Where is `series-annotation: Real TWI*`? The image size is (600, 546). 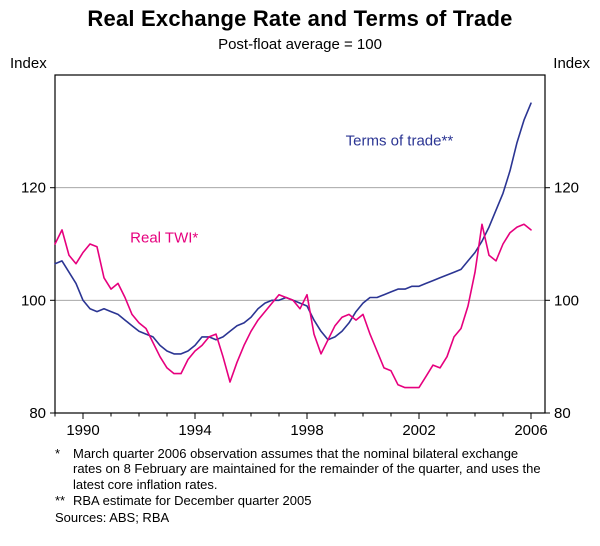 series-annotation: Real TWI* is located at coordinates (164, 237).